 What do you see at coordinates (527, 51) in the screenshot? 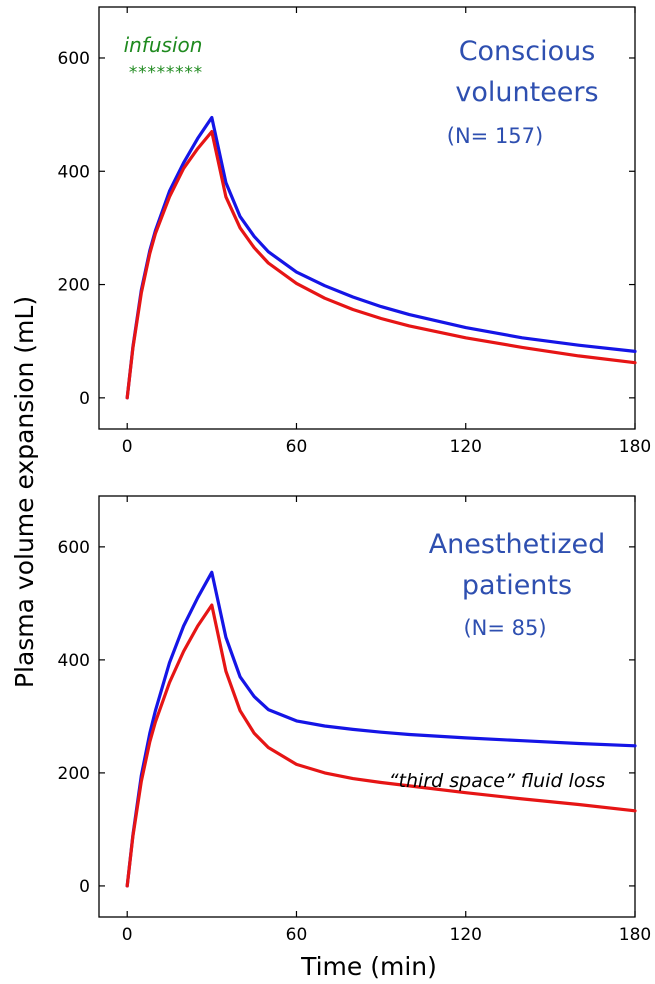
I see `chart-title-line: Conscious` at bounding box center [527, 51].